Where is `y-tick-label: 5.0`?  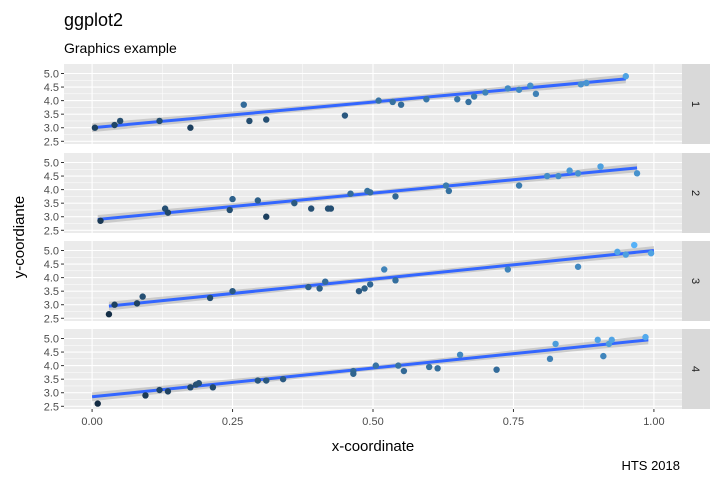
y-tick-label: 5.0 is located at coordinates (51, 339).